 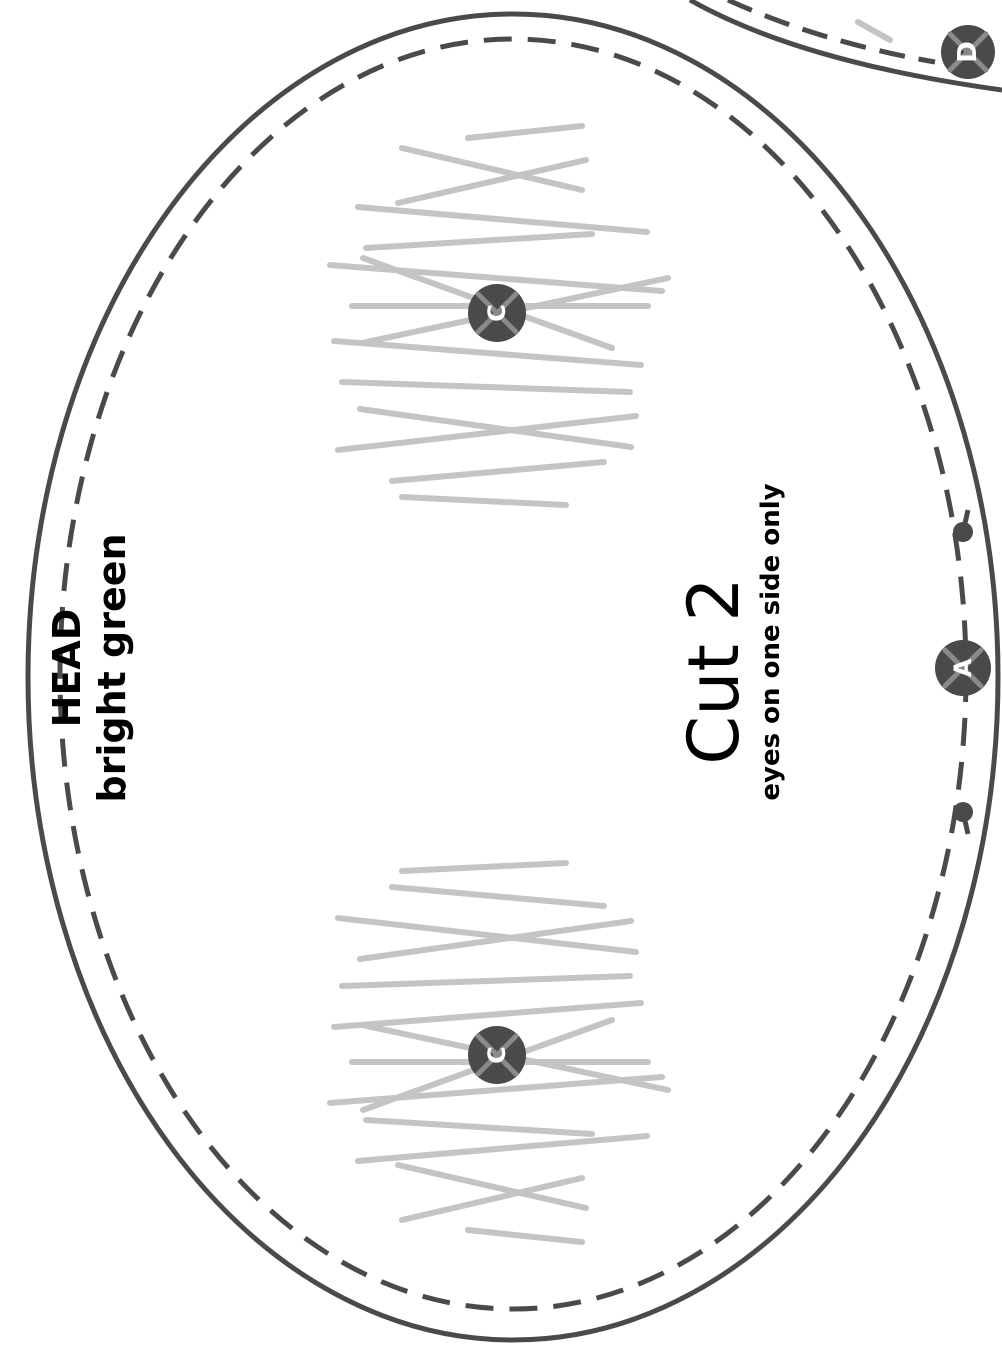 I want to click on marker-d-cross-icon, so click(x=968, y=52).